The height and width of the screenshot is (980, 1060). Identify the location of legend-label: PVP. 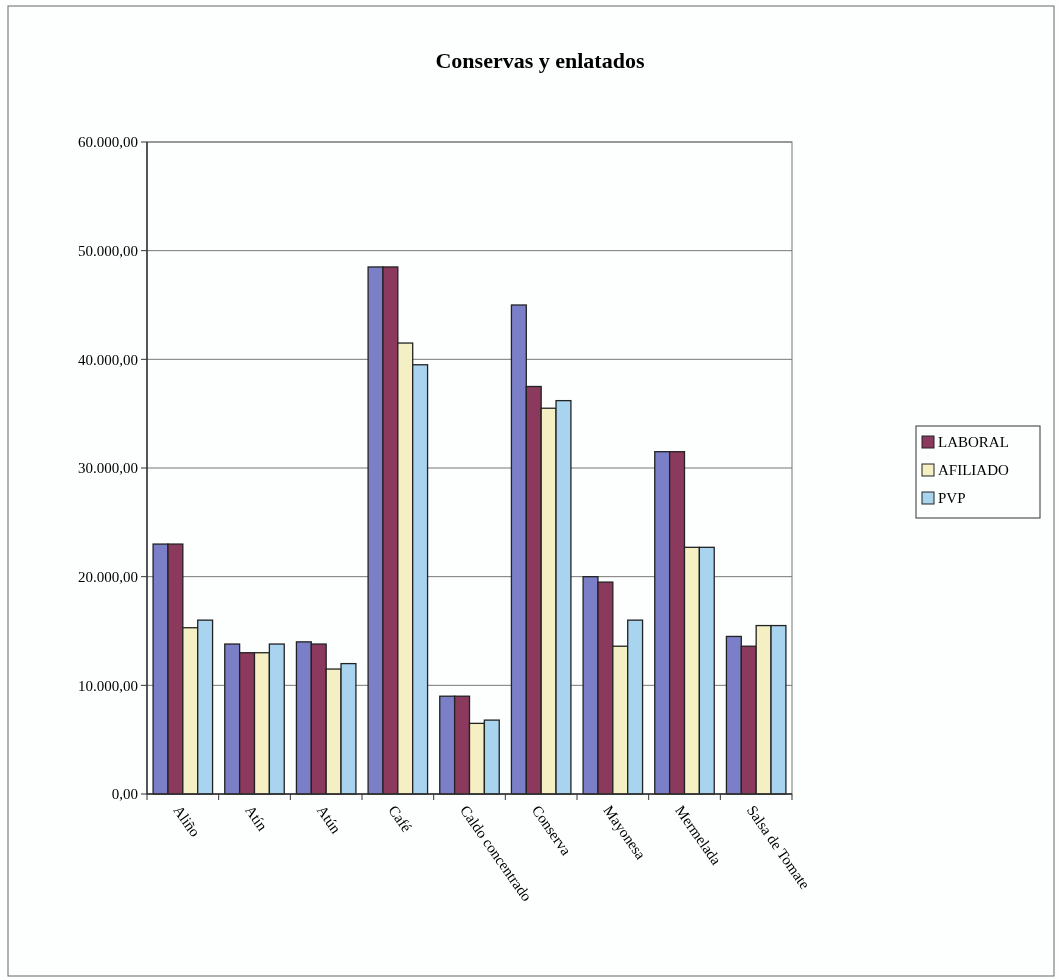
(952, 498).